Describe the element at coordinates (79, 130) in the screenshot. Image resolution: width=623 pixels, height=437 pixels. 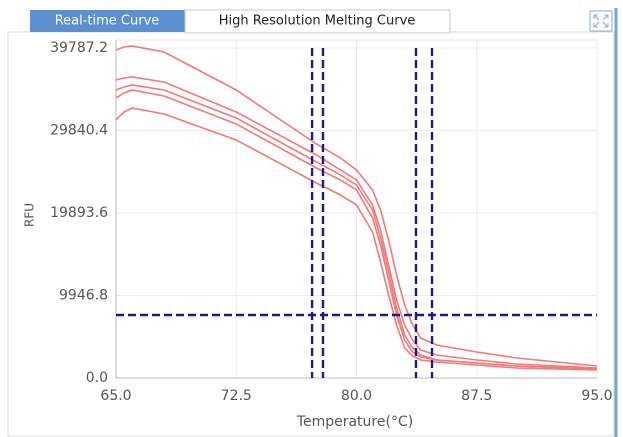
I see `y-tick-label: 29840.4` at that location.